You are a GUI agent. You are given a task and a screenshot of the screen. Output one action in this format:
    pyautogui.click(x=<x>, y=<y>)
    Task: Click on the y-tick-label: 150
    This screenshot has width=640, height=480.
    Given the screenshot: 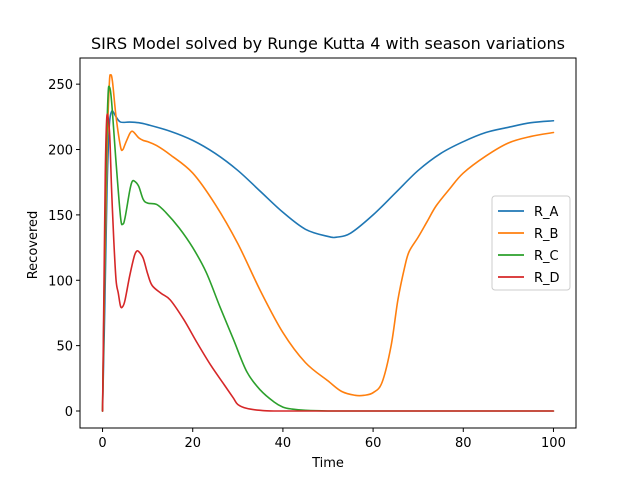 What is the action you would take?
    pyautogui.click(x=60, y=216)
    